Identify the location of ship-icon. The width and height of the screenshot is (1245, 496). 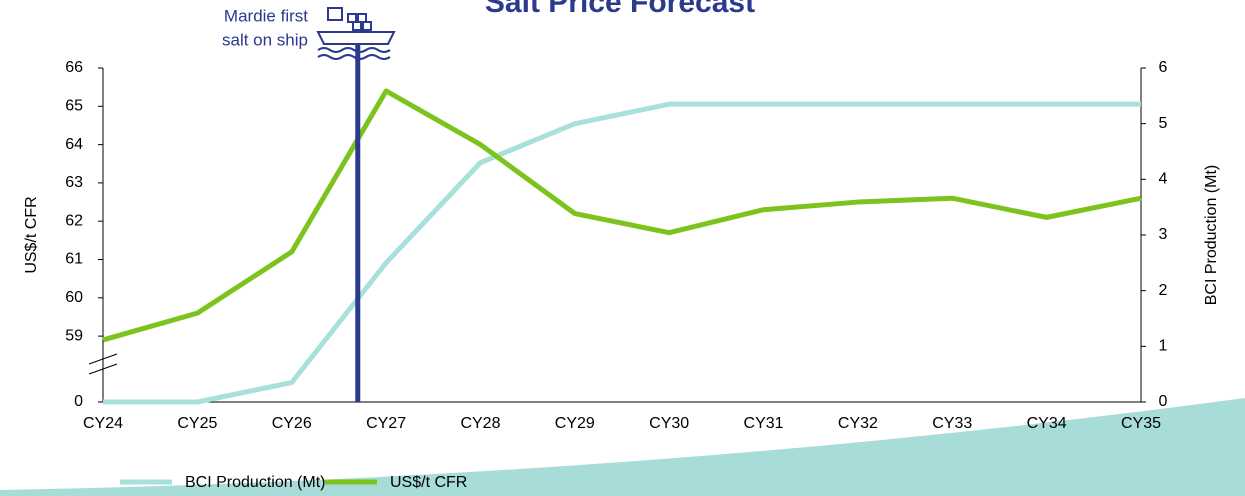
(356, 33).